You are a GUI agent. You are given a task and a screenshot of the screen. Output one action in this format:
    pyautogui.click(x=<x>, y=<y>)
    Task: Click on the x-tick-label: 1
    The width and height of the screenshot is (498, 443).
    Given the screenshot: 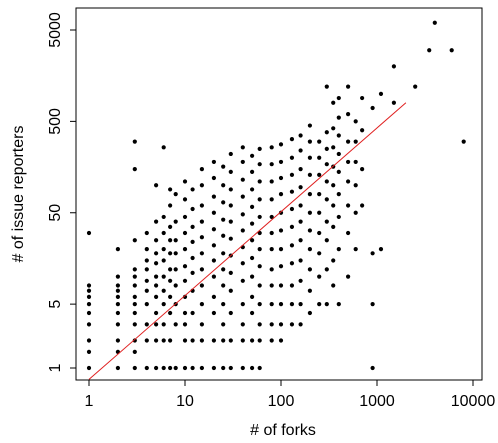 What is the action you would take?
    pyautogui.click(x=89, y=401)
    